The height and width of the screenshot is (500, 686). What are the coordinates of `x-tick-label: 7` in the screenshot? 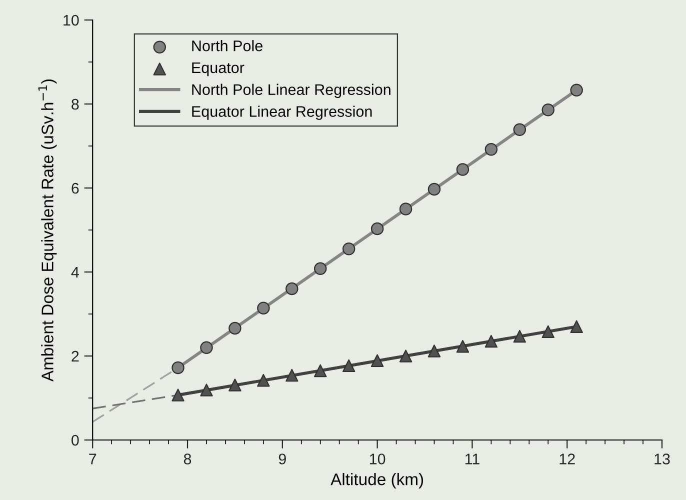 It's located at (92, 459).